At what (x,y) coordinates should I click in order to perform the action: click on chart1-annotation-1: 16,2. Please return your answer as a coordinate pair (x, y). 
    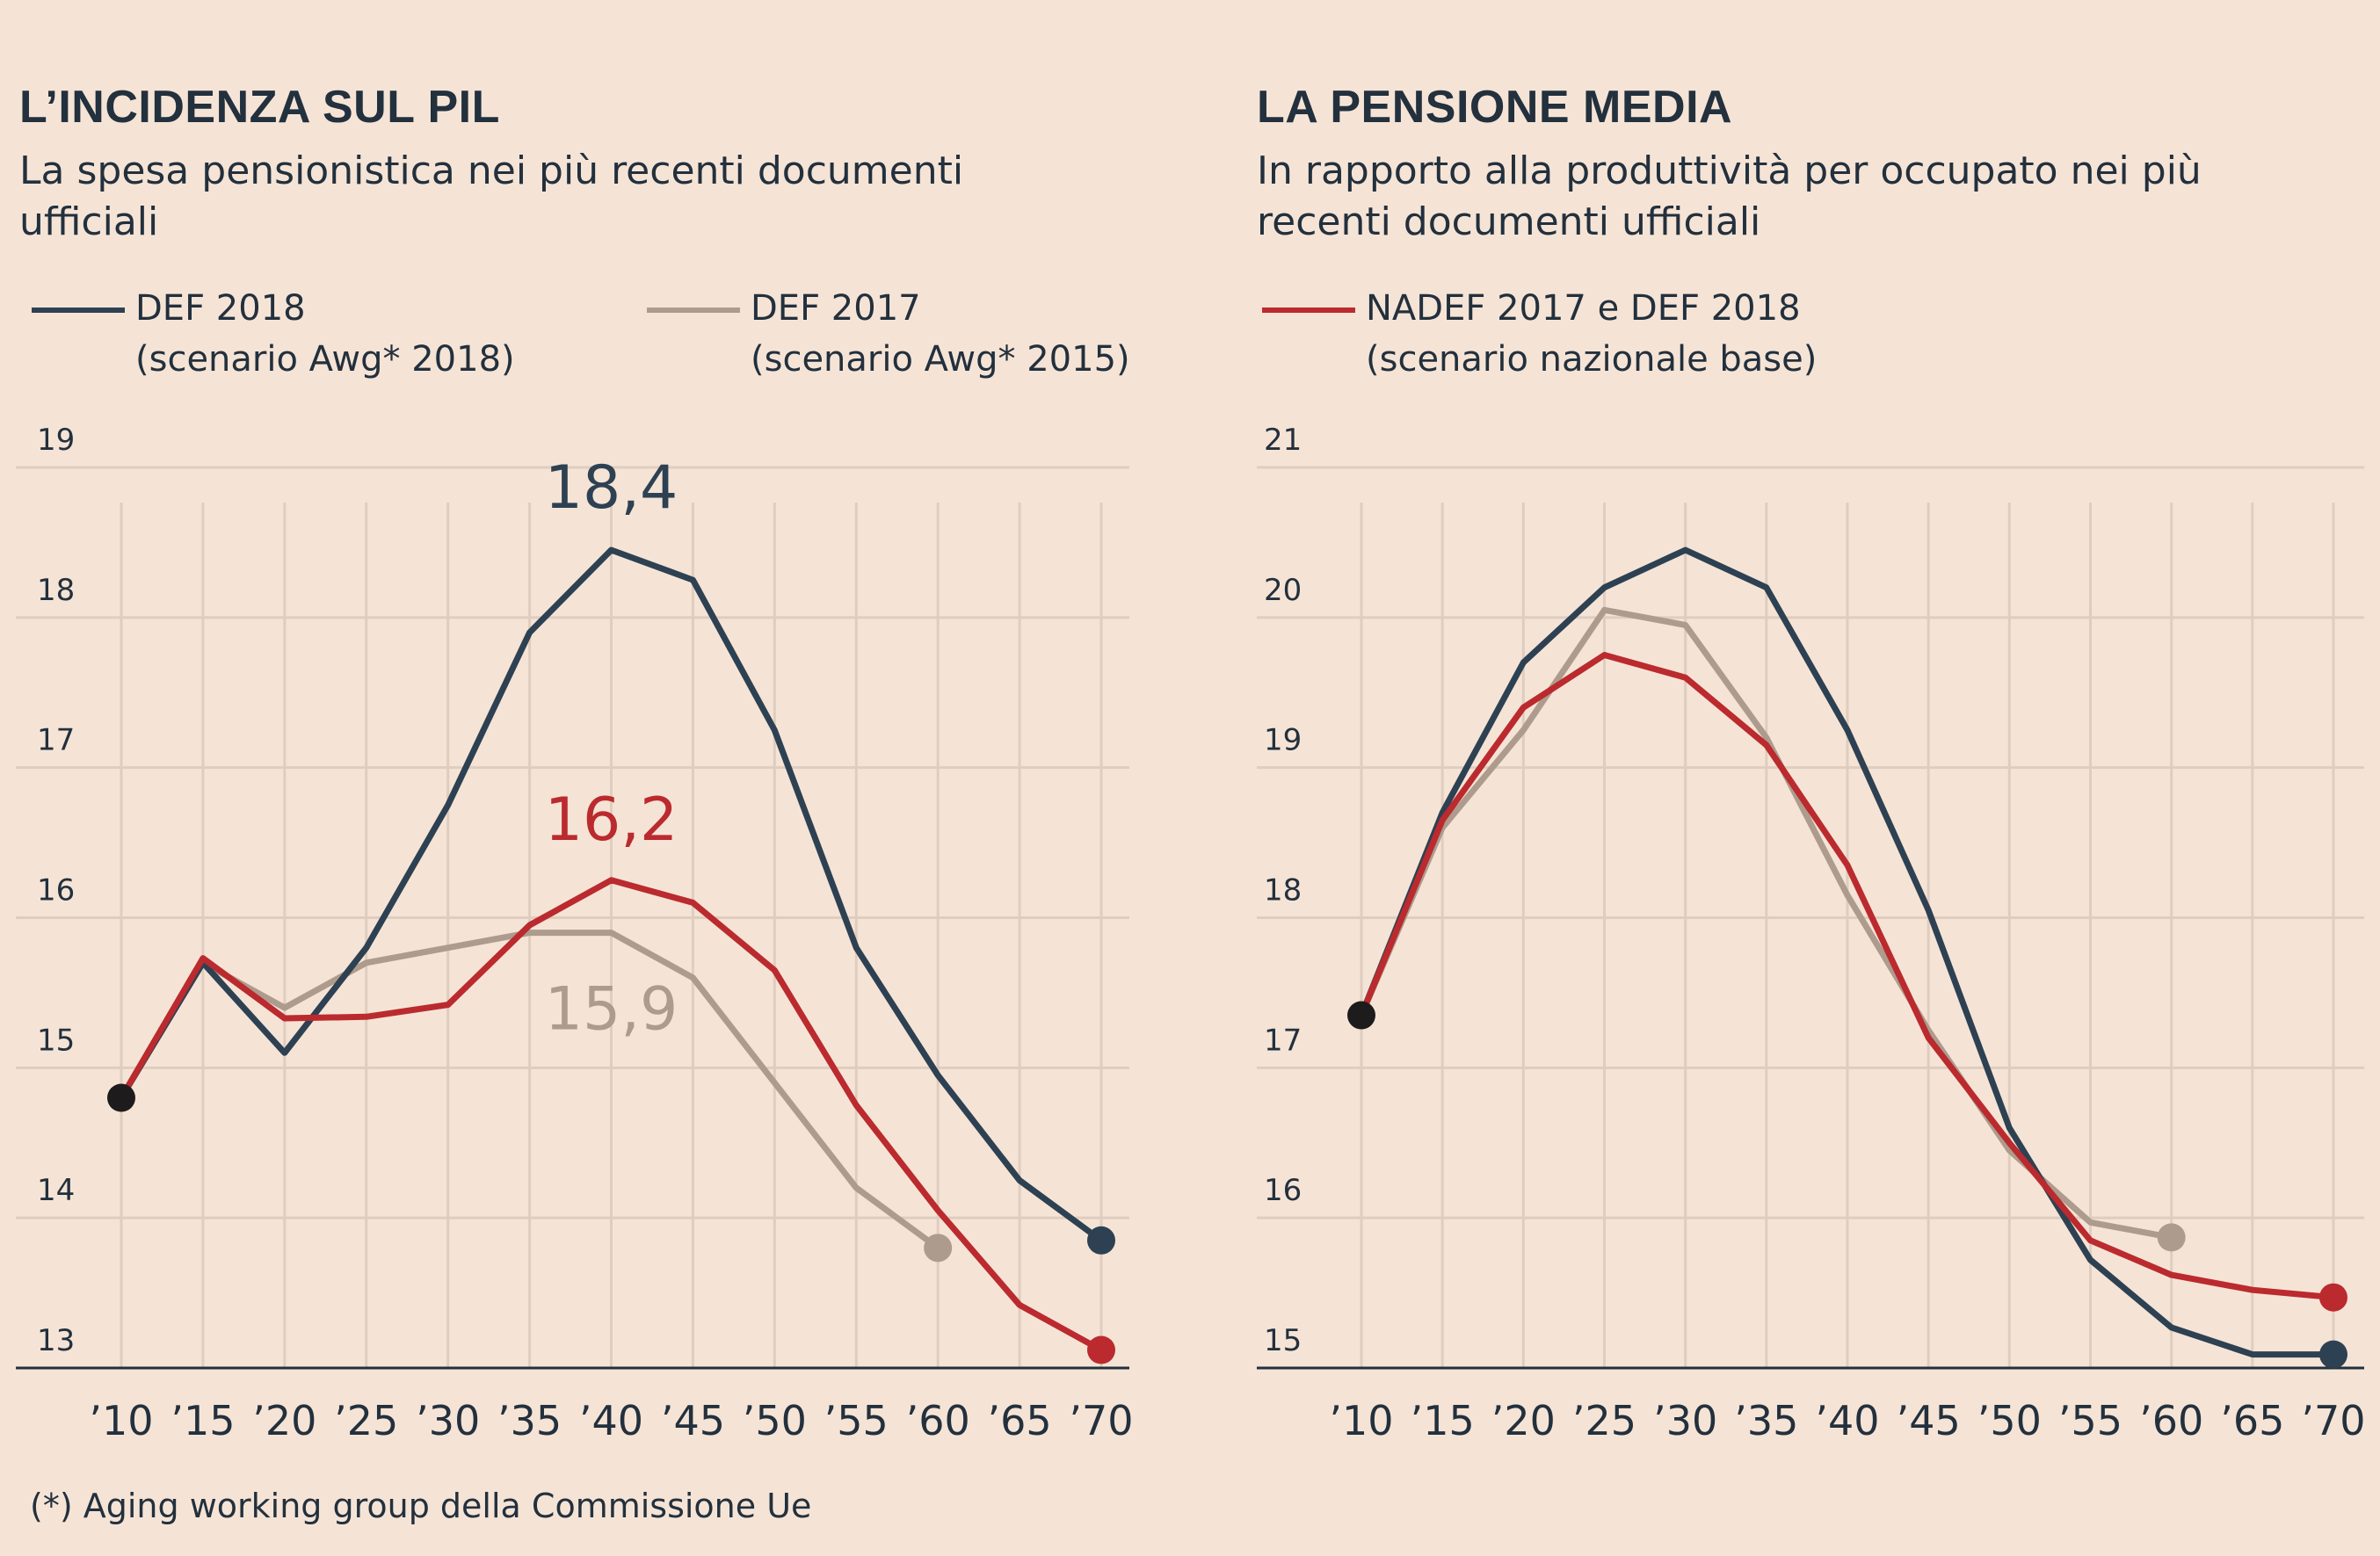
    Looking at the image, I should click on (611, 820).